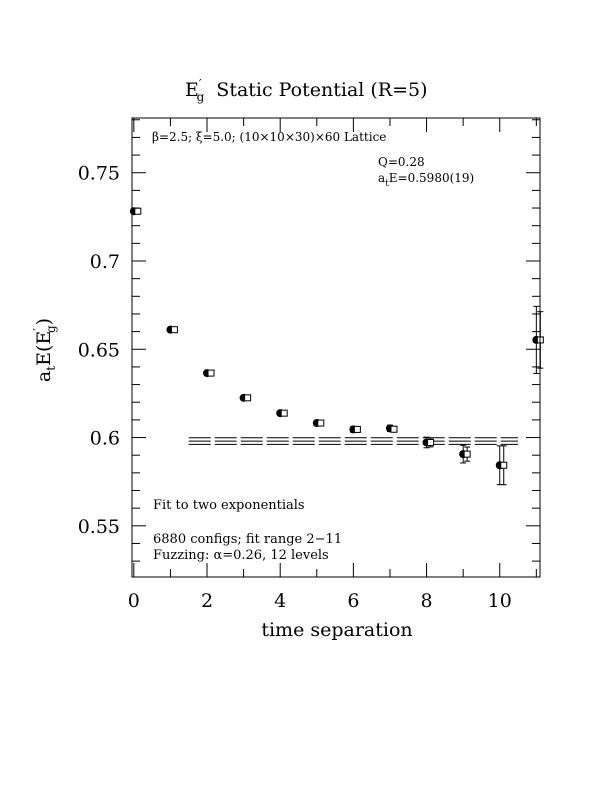 This screenshot has width=612, height=792. I want to click on annotation-fit-type: Fit to two exponentials, so click(229, 505).